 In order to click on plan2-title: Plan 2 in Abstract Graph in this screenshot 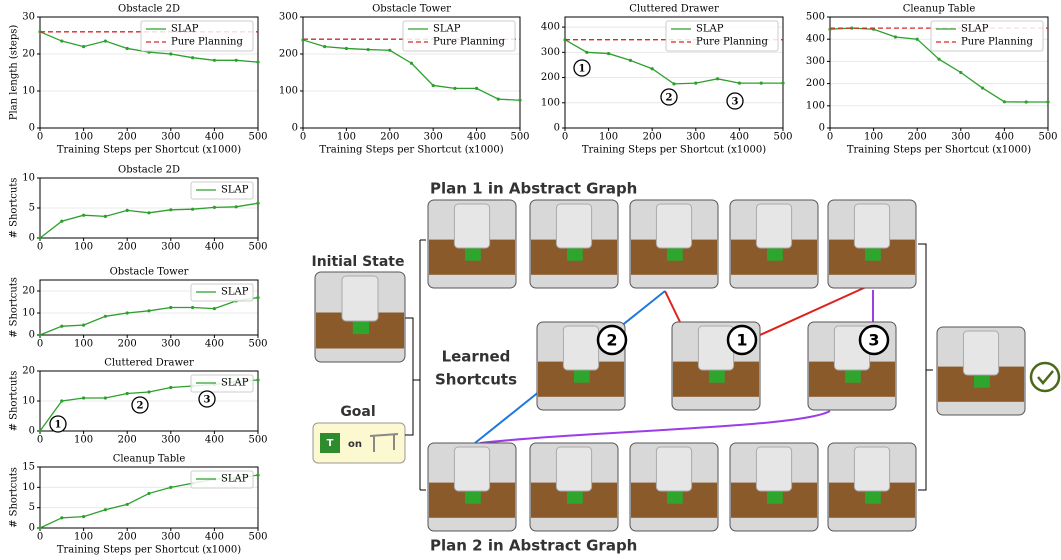, I will do `click(533, 546)`.